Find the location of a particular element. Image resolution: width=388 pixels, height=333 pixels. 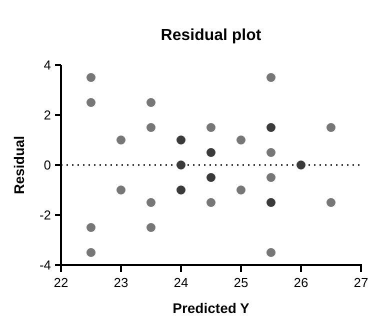

x-axis-title: Predicted Y is located at coordinates (211, 308).